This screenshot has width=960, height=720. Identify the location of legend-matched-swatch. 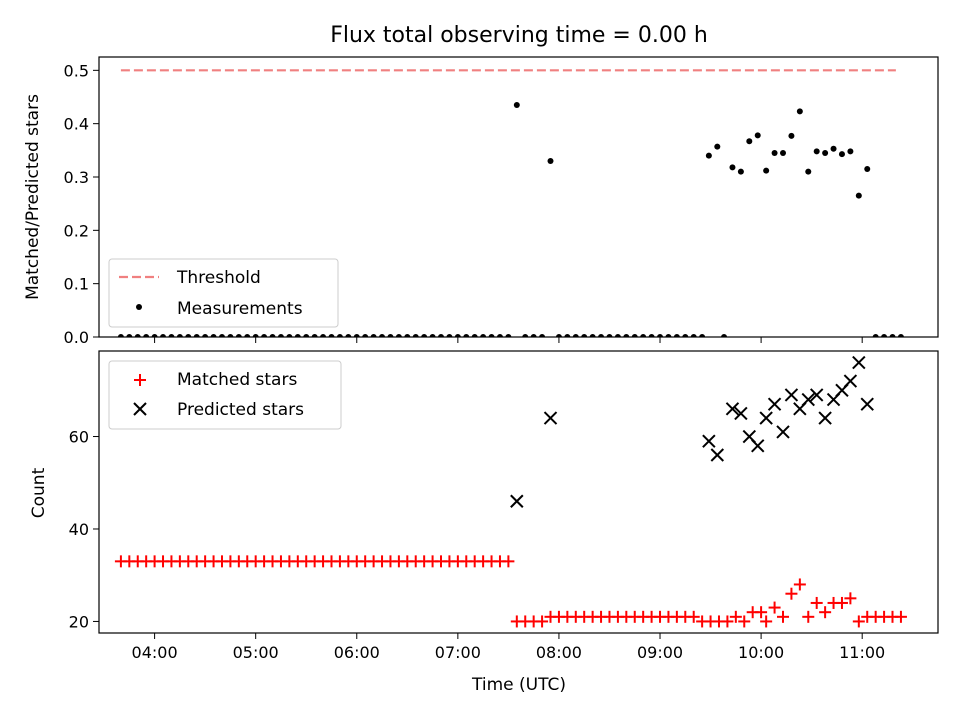
(140, 380).